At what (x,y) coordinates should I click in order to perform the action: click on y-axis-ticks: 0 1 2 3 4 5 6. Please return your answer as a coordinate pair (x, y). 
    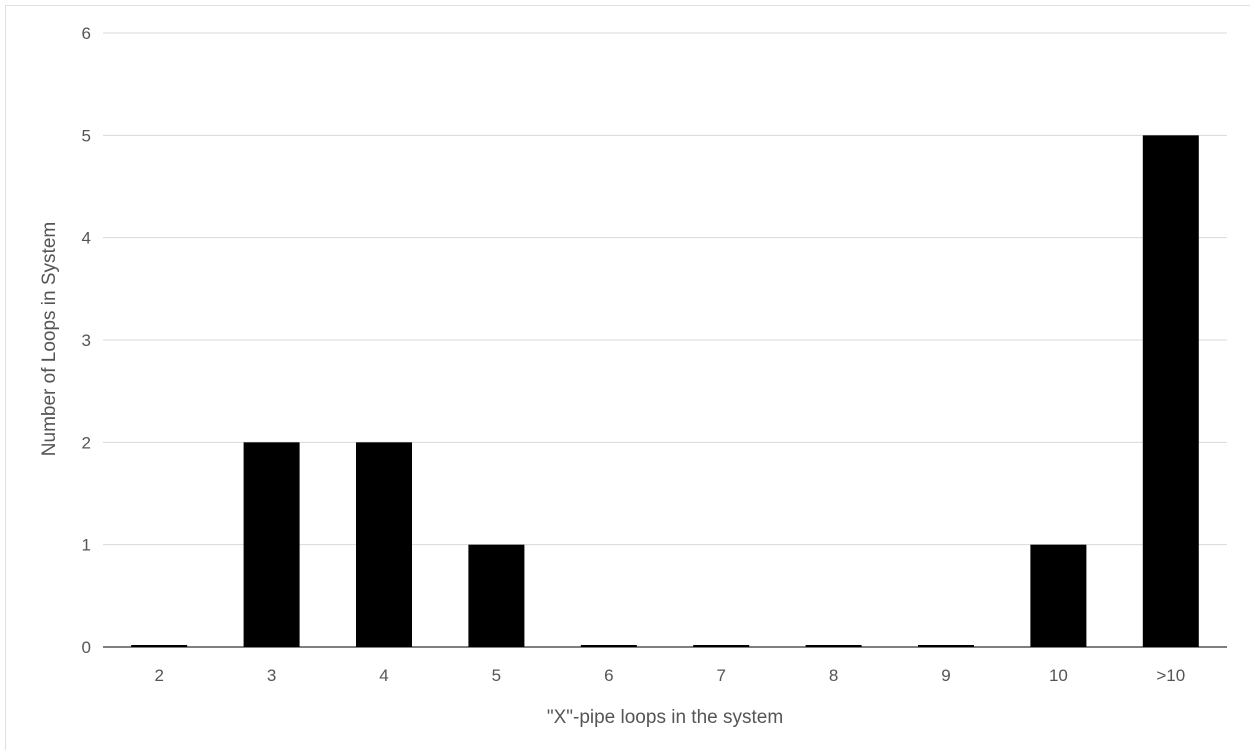
    Looking at the image, I should click on (86, 340).